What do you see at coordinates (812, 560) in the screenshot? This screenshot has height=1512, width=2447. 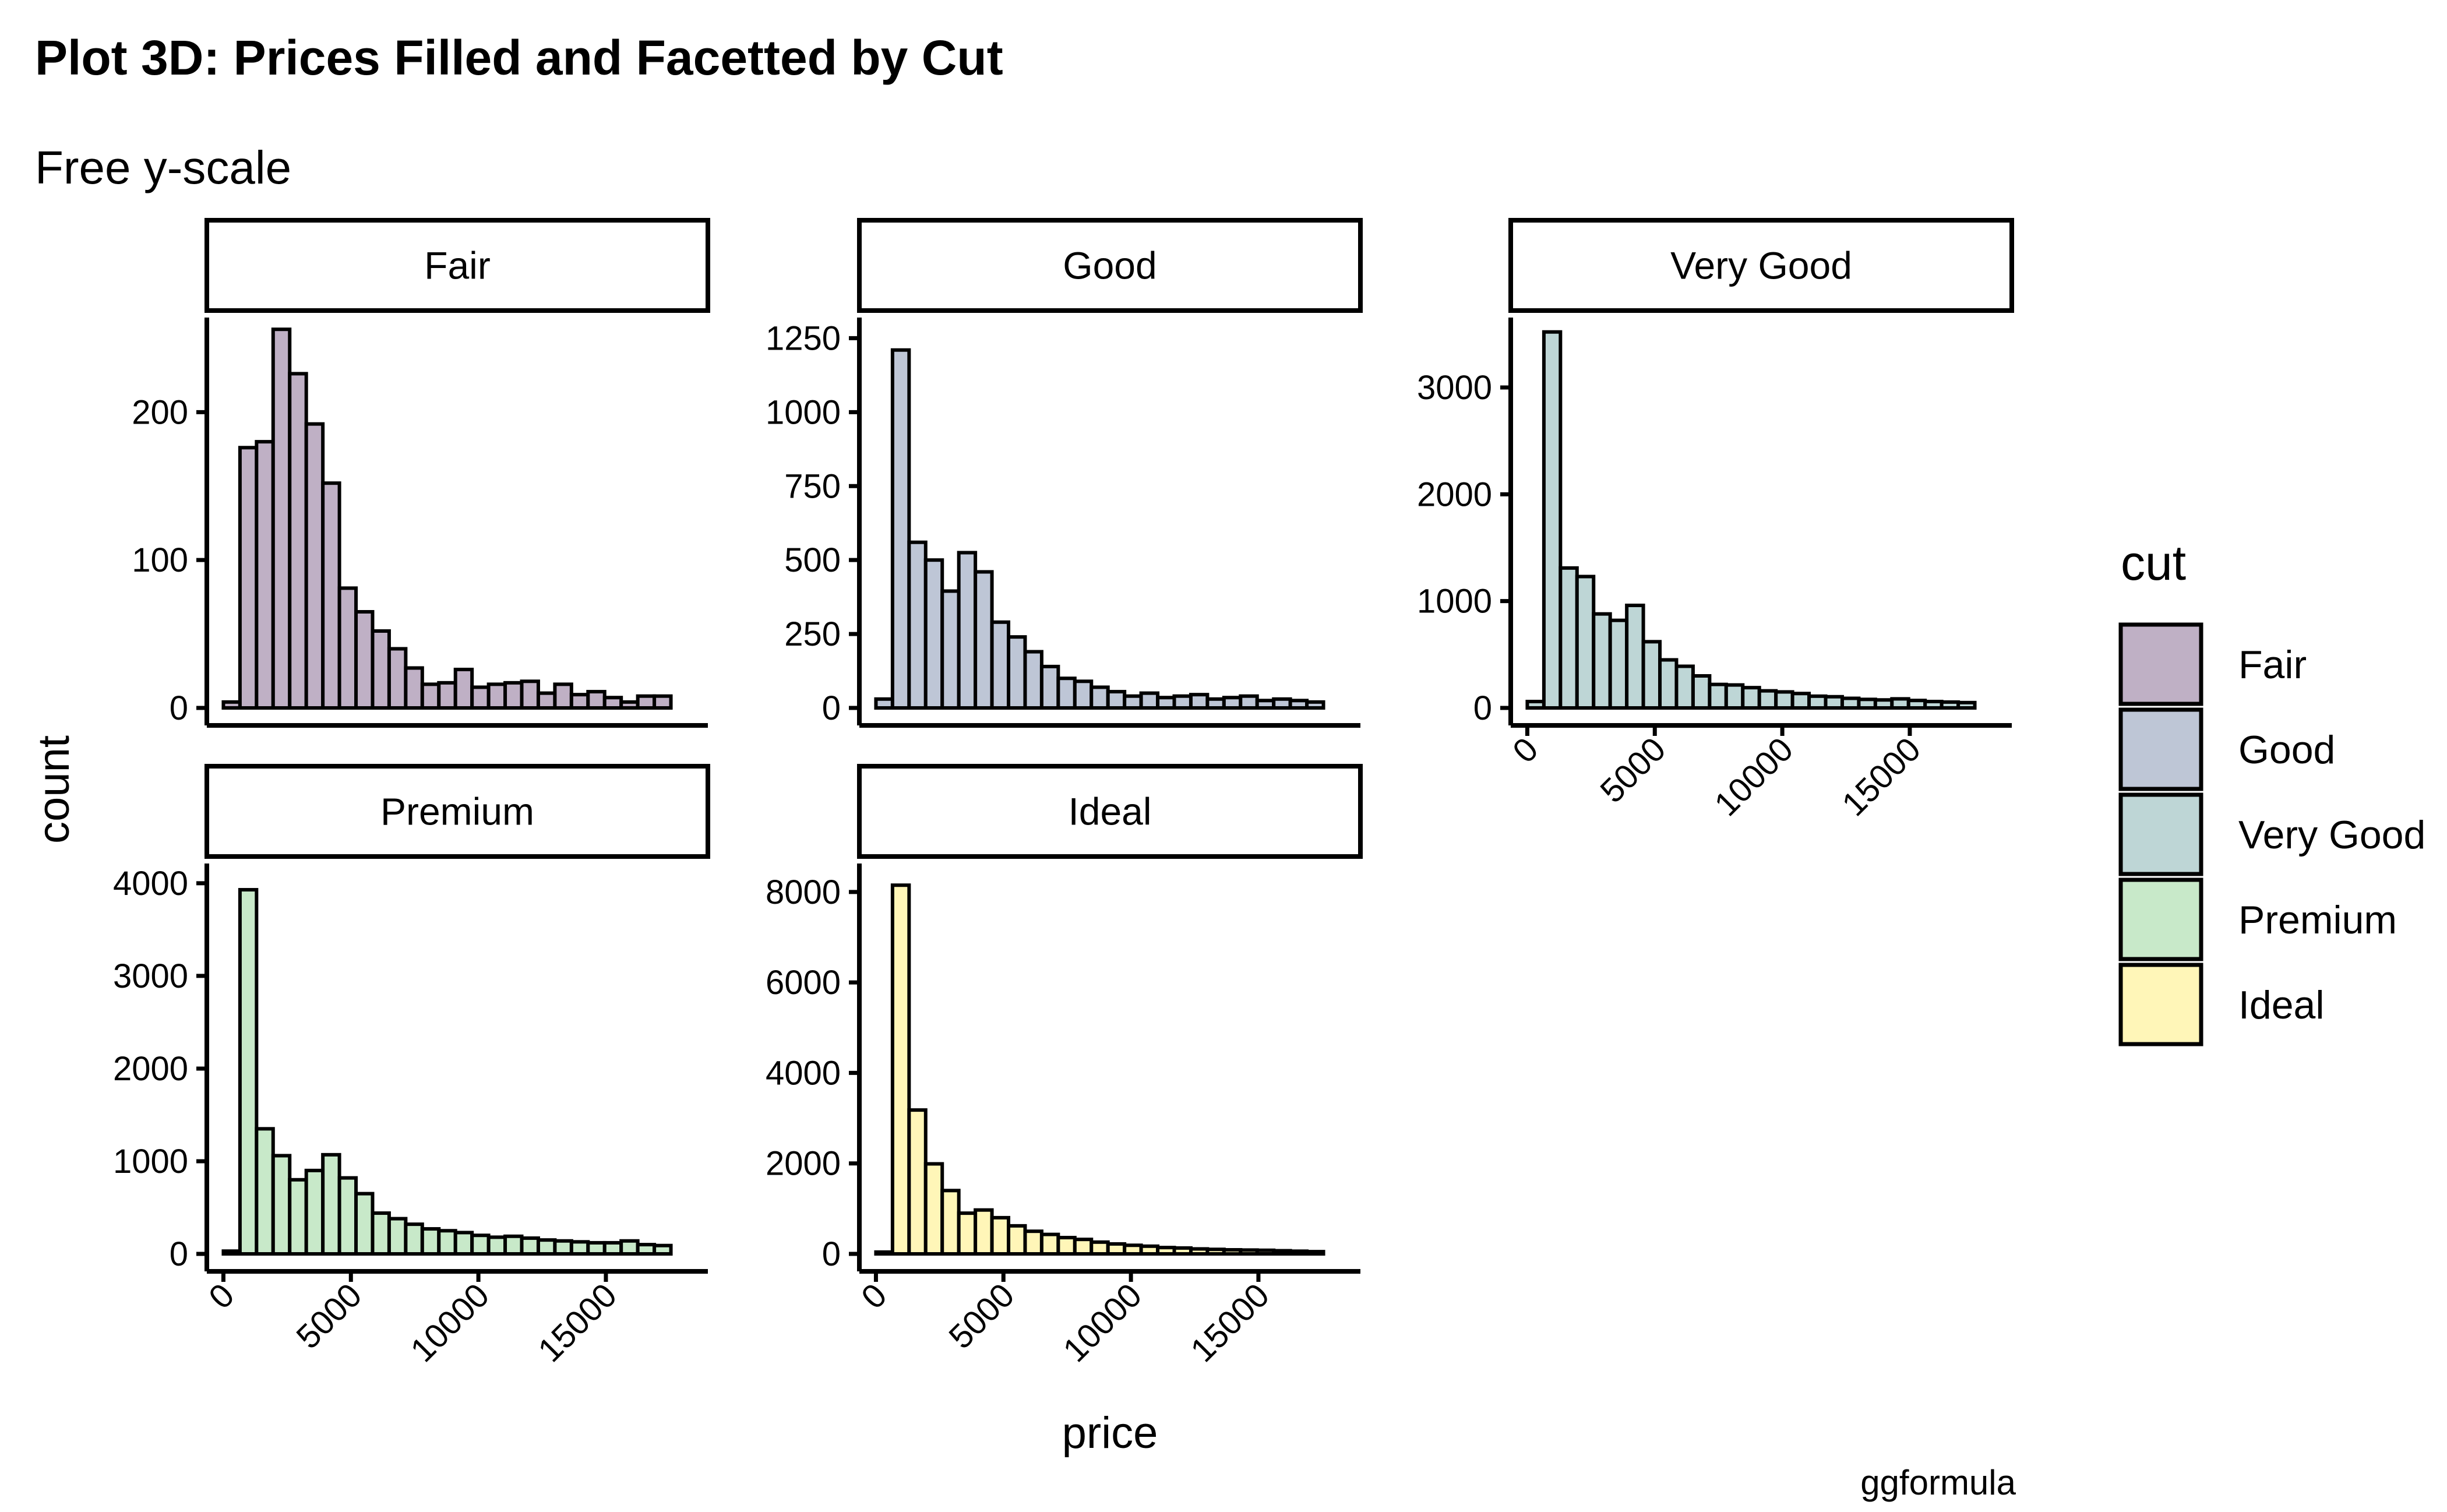 I see `y-tick-label-good-2: 500` at bounding box center [812, 560].